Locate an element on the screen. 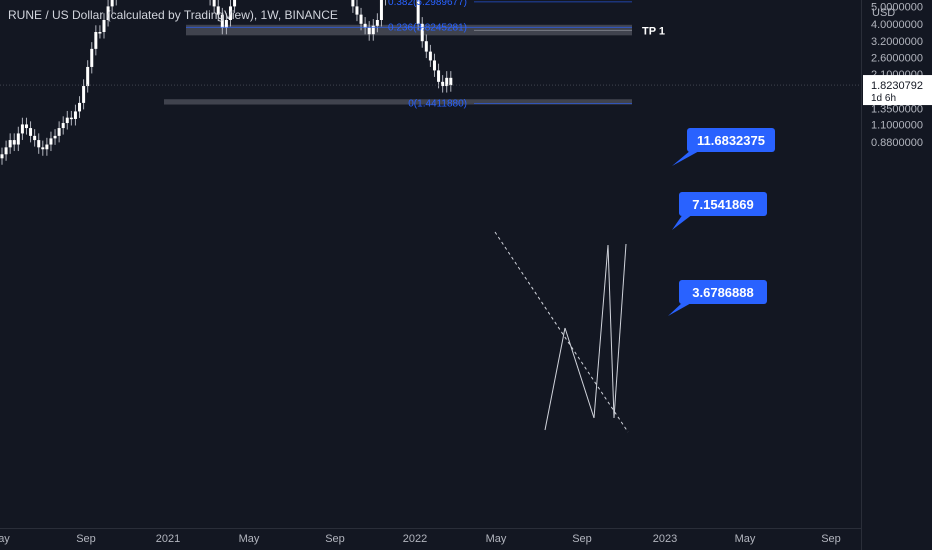  candlestick-series is located at coordinates (226, 82).